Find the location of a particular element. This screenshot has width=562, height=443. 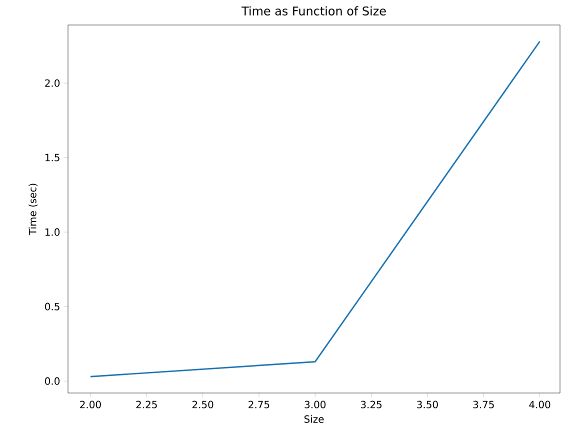

y-tick-label: 2.0 is located at coordinates (52, 83).